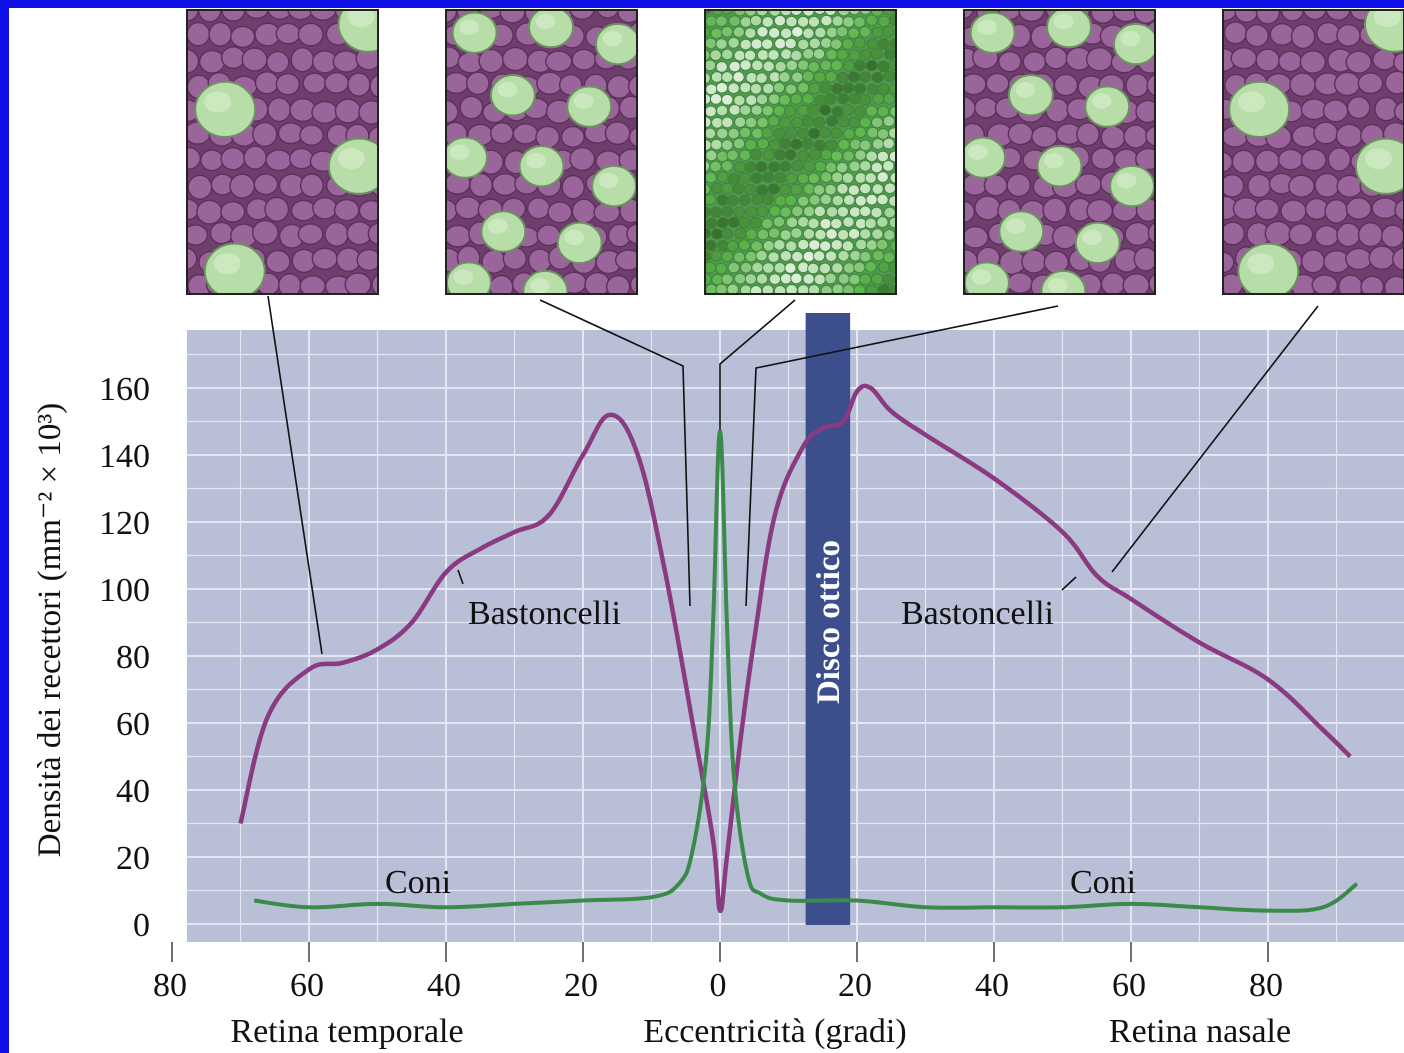  I want to click on annotation-pointer-bastoncelli-left, so click(460, 577).